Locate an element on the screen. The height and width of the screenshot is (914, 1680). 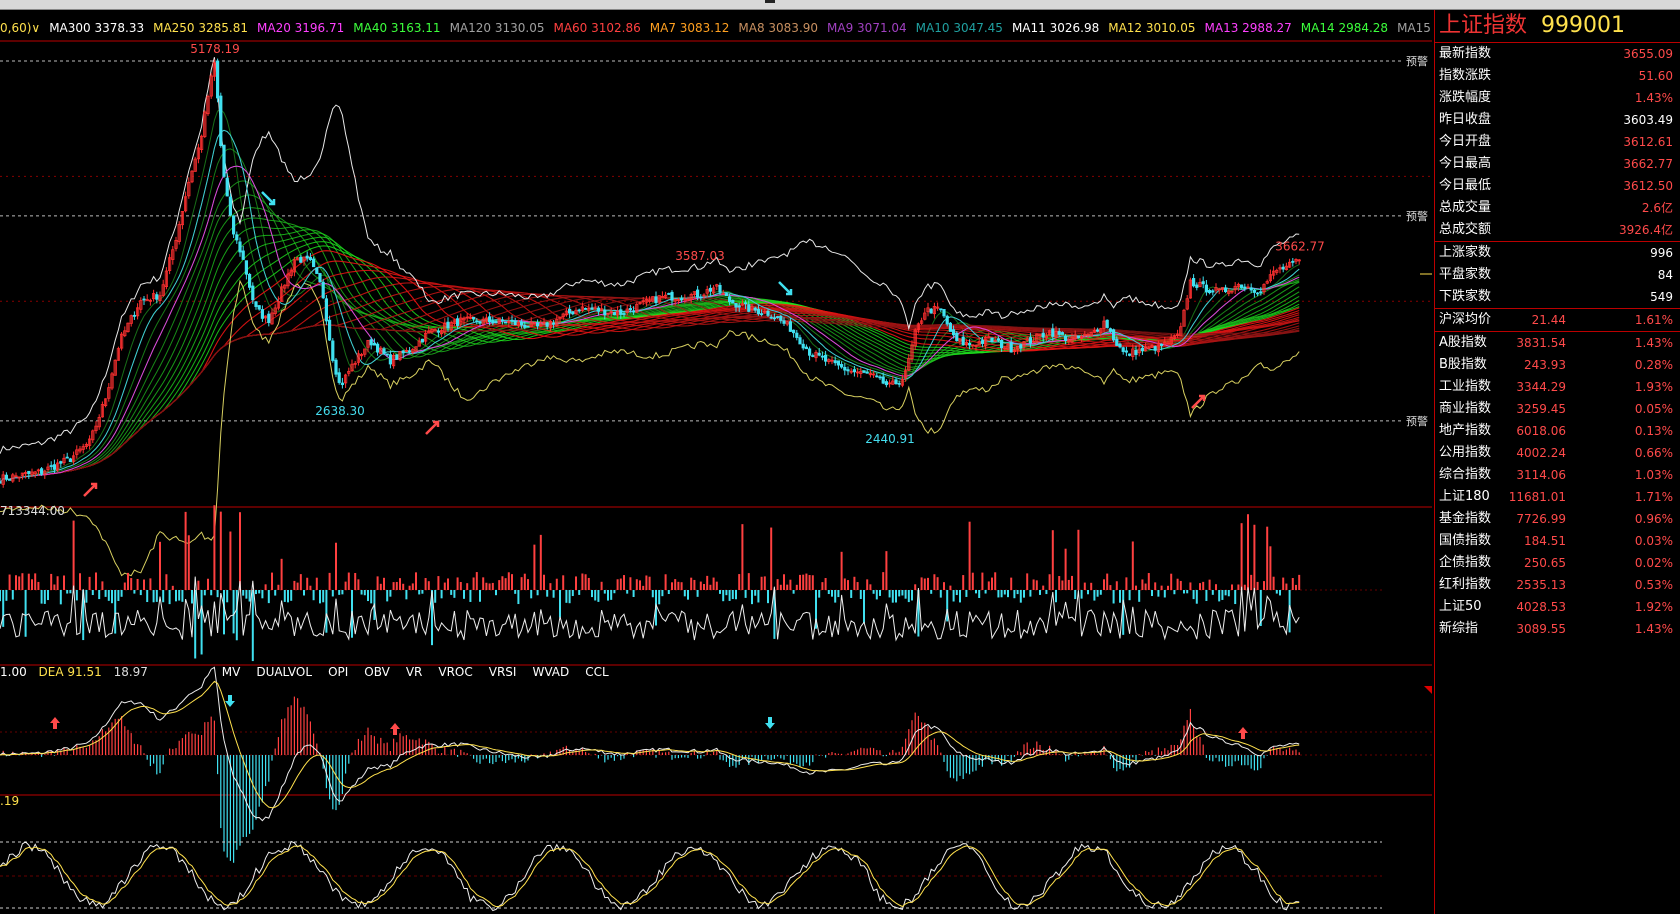
quote-row: 最新指数 3655.09 is located at coordinates (1557, 54).